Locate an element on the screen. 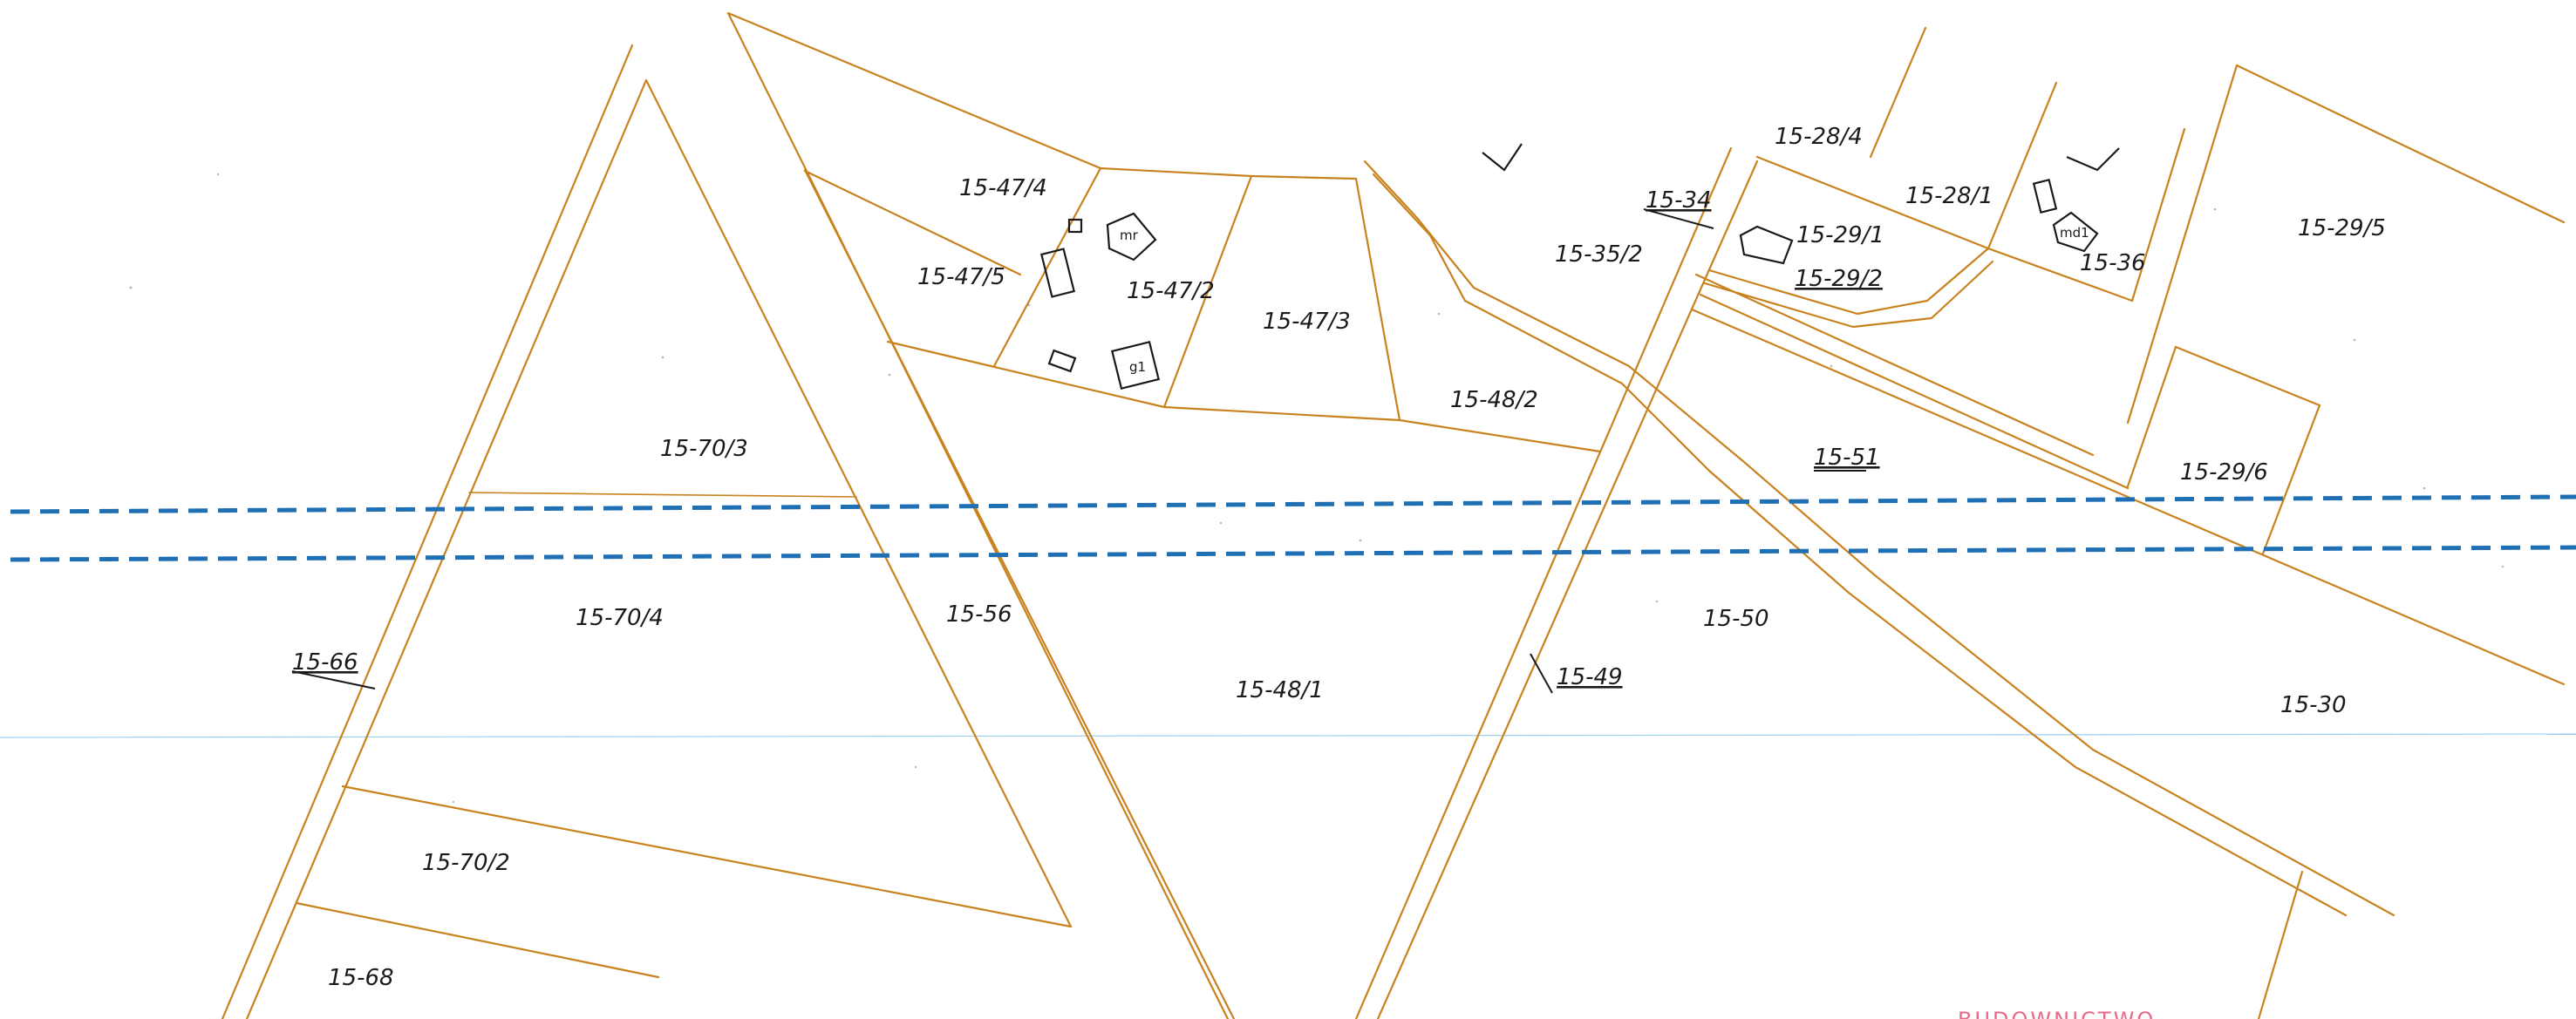 Image resolution: width=2576 pixels, height=1019 pixels. label-15-36: 15-36 is located at coordinates (2113, 263).